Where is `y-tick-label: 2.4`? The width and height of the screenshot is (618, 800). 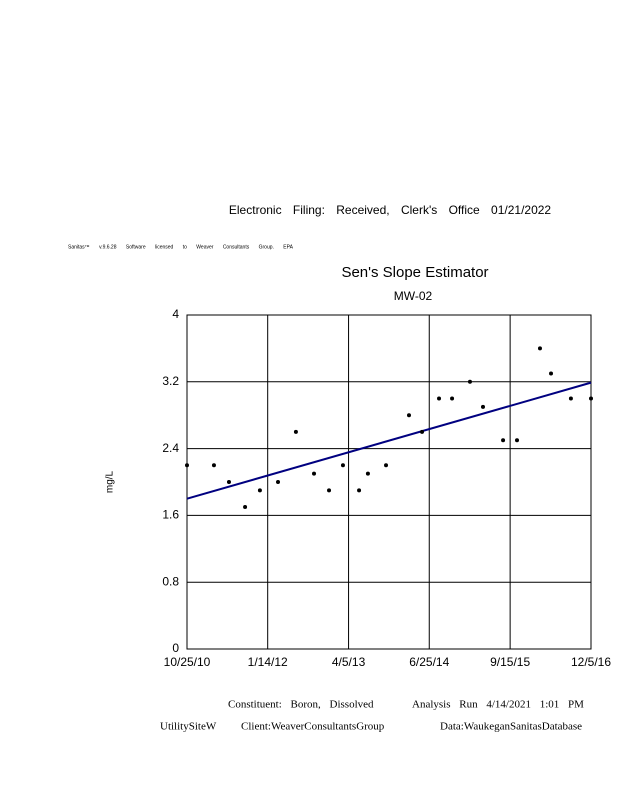 y-tick-label: 2.4 is located at coordinates (170, 448).